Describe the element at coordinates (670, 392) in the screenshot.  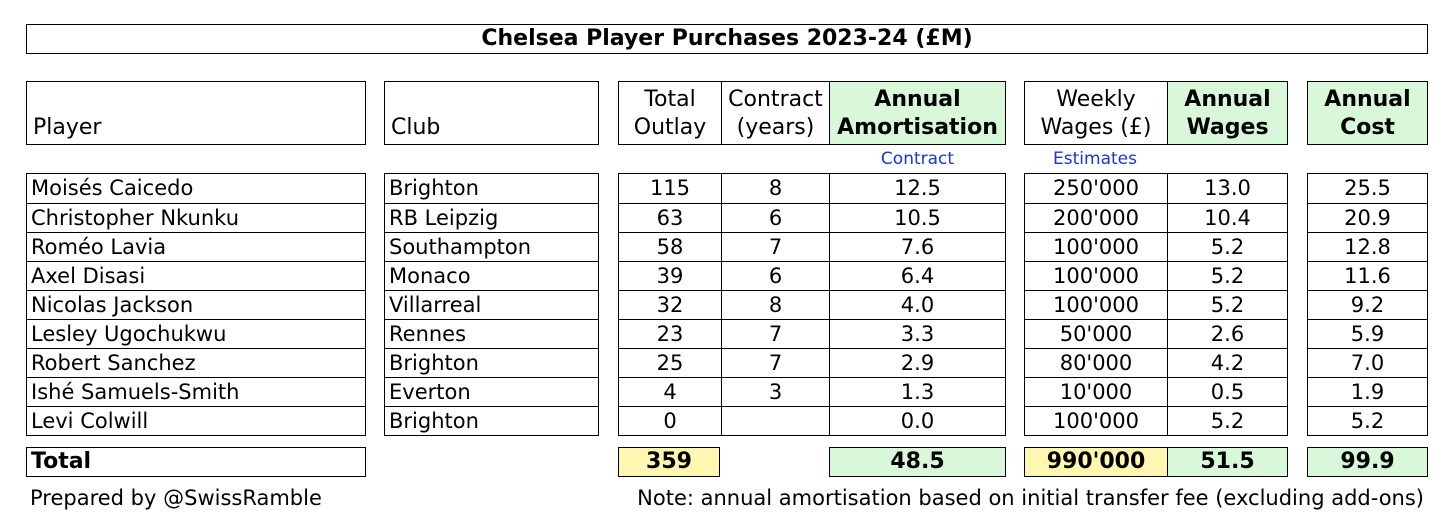
I see `cell-outlay: 4` at that location.